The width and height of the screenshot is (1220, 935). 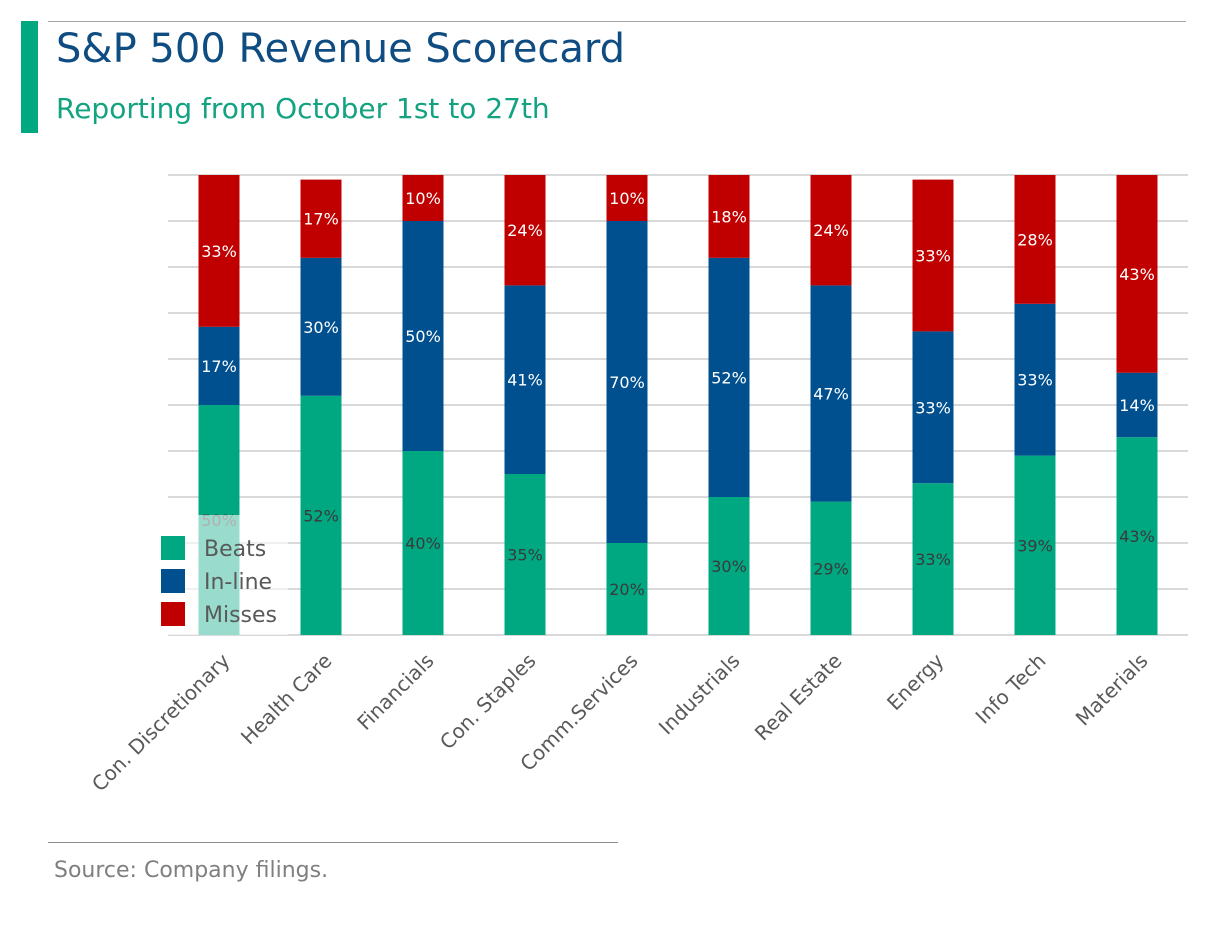 What do you see at coordinates (488, 702) in the screenshot?
I see `category-label: Con. Staples` at bounding box center [488, 702].